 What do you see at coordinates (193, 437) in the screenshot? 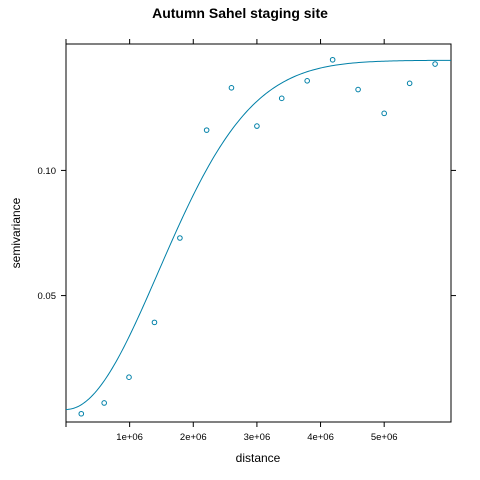
I see `x-tick-label: 2e+06` at bounding box center [193, 437].